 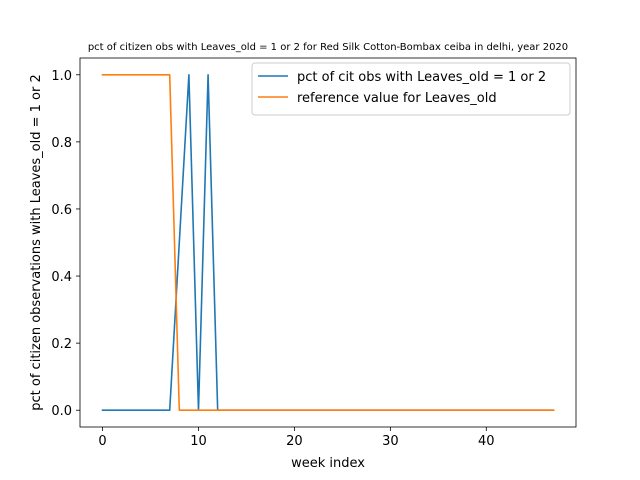 I want to click on x-tick-label: 20, so click(x=294, y=441).